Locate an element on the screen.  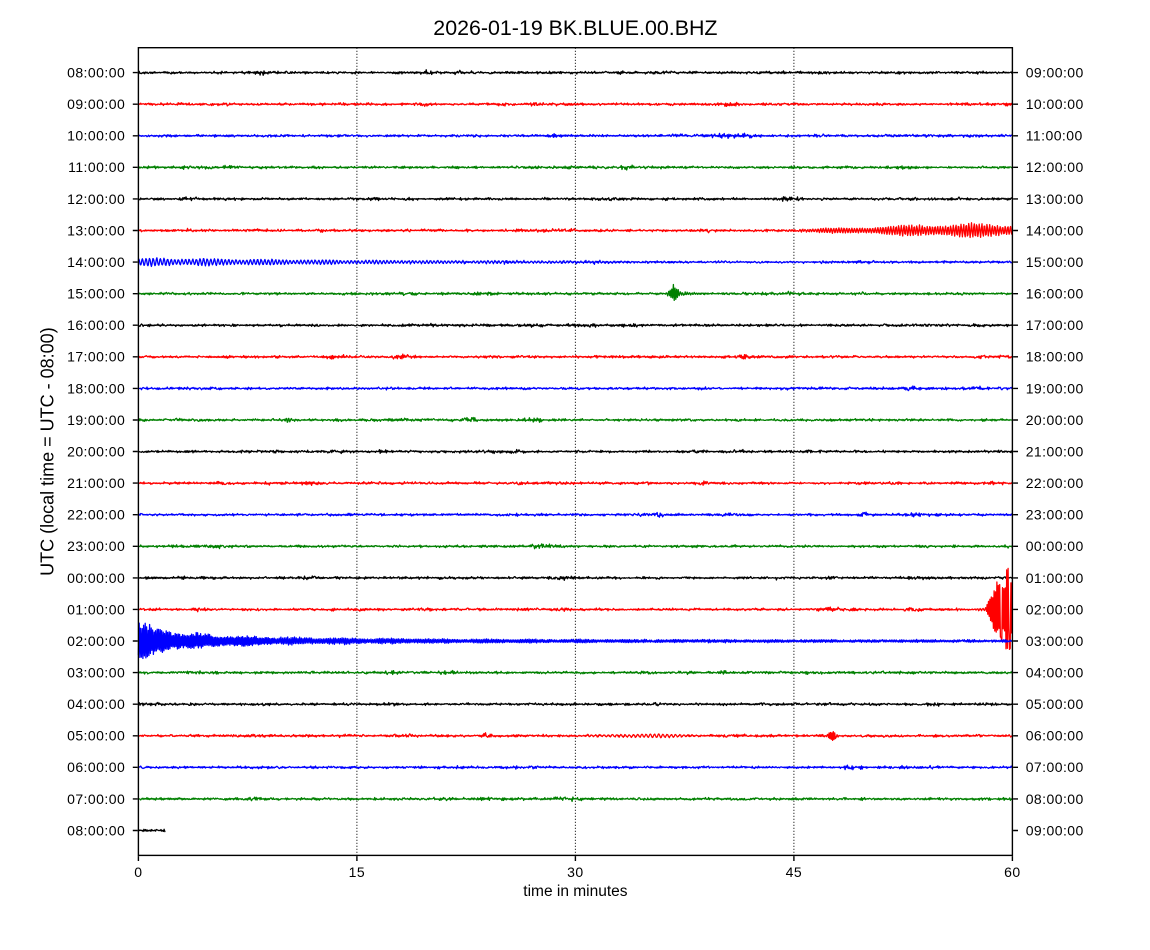
svg-text: time in minutes is located at coordinates (575, 891).